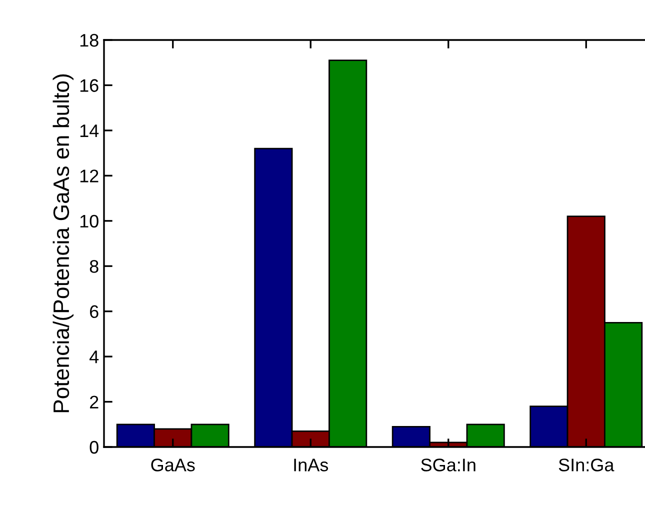 Image resolution: width=645 pixels, height=521 pixels. I want to click on y-tick-label: 14, so click(89, 130).